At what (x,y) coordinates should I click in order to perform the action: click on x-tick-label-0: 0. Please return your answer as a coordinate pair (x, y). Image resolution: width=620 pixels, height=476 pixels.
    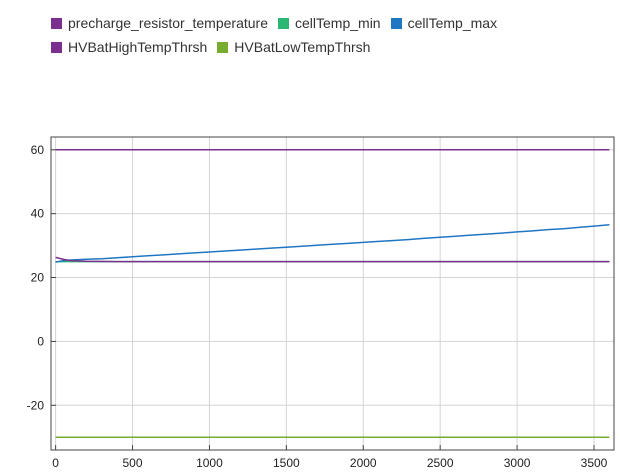
    Looking at the image, I should click on (55, 463).